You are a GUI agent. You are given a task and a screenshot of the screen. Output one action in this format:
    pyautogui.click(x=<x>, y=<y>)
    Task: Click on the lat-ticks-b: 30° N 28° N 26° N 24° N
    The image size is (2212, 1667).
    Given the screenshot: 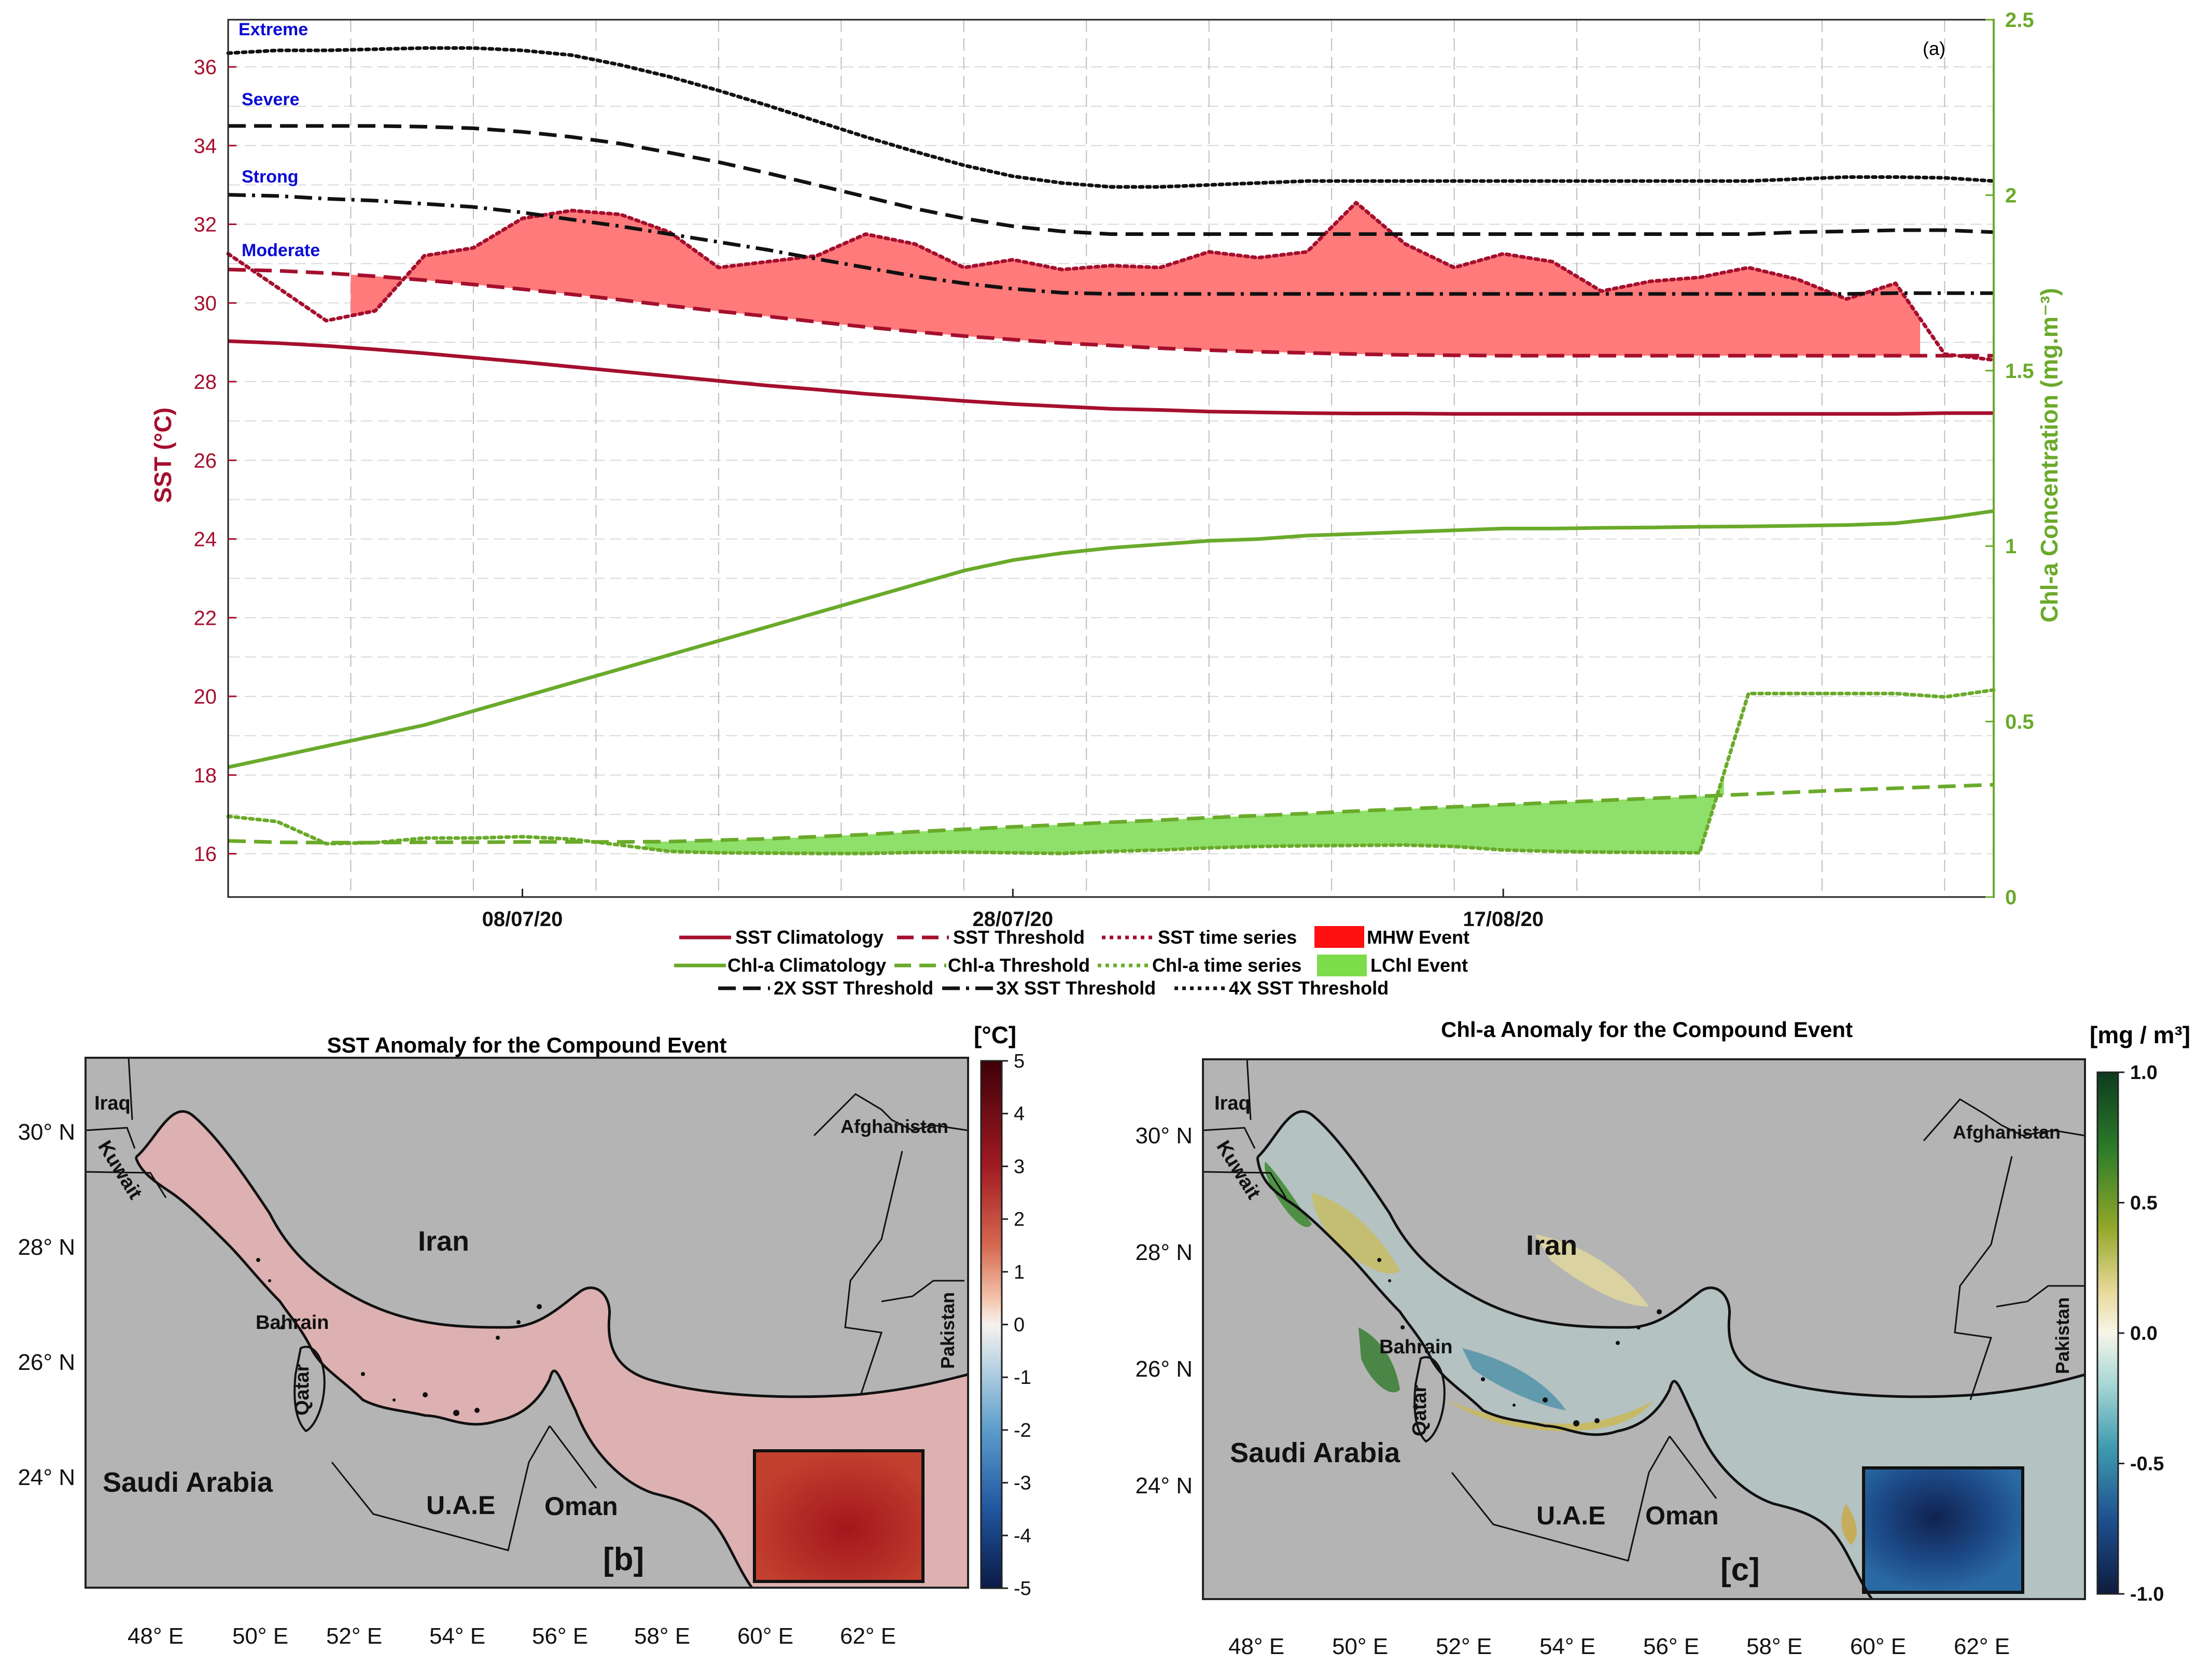 What is the action you would take?
    pyautogui.click(x=46, y=1305)
    